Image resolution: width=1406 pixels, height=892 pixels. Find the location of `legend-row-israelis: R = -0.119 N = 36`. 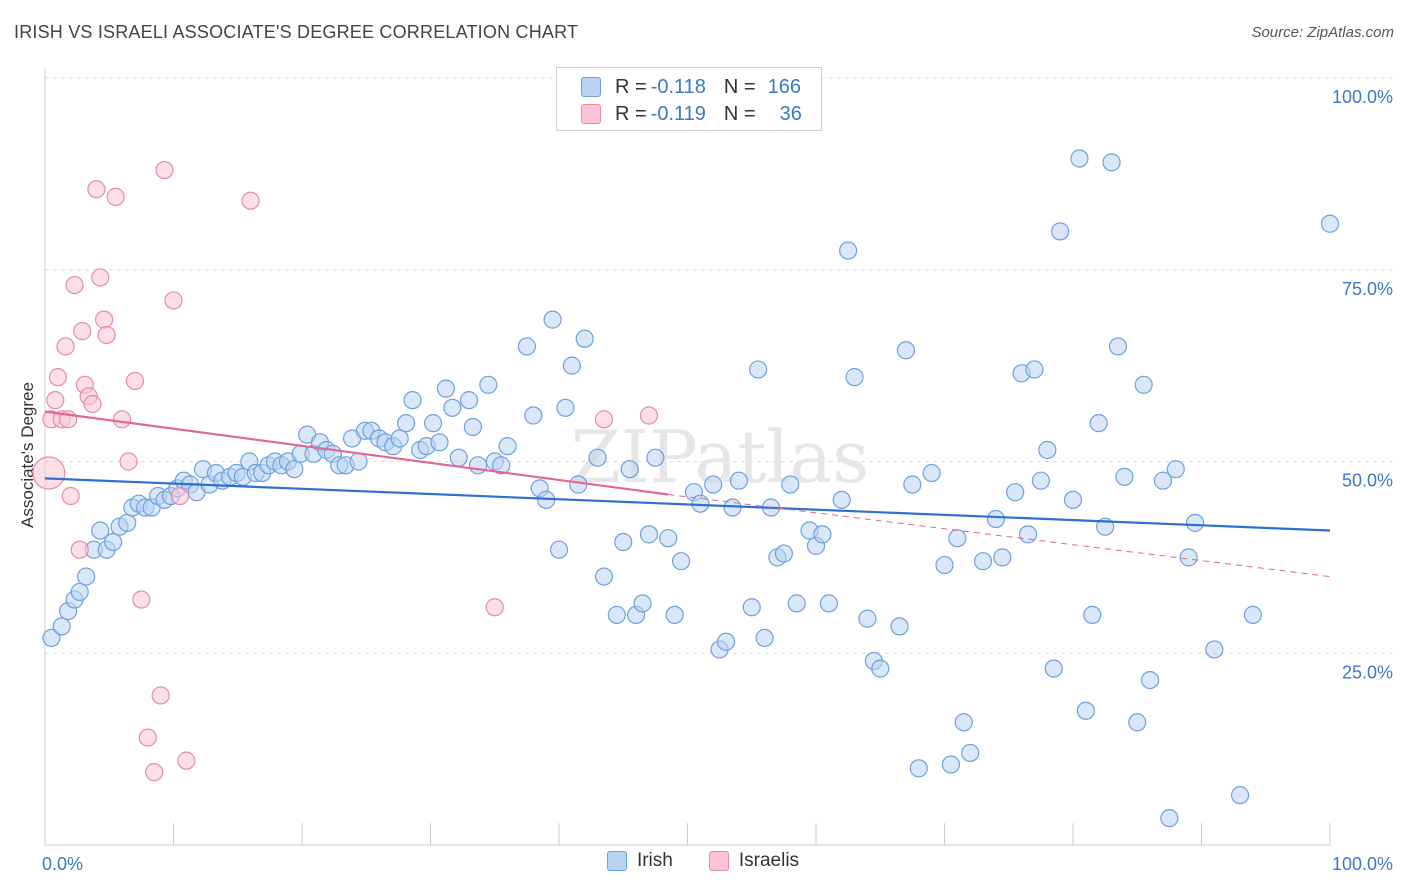

legend-row-israelis: R = -0.119 N = 36 is located at coordinates (691, 114).